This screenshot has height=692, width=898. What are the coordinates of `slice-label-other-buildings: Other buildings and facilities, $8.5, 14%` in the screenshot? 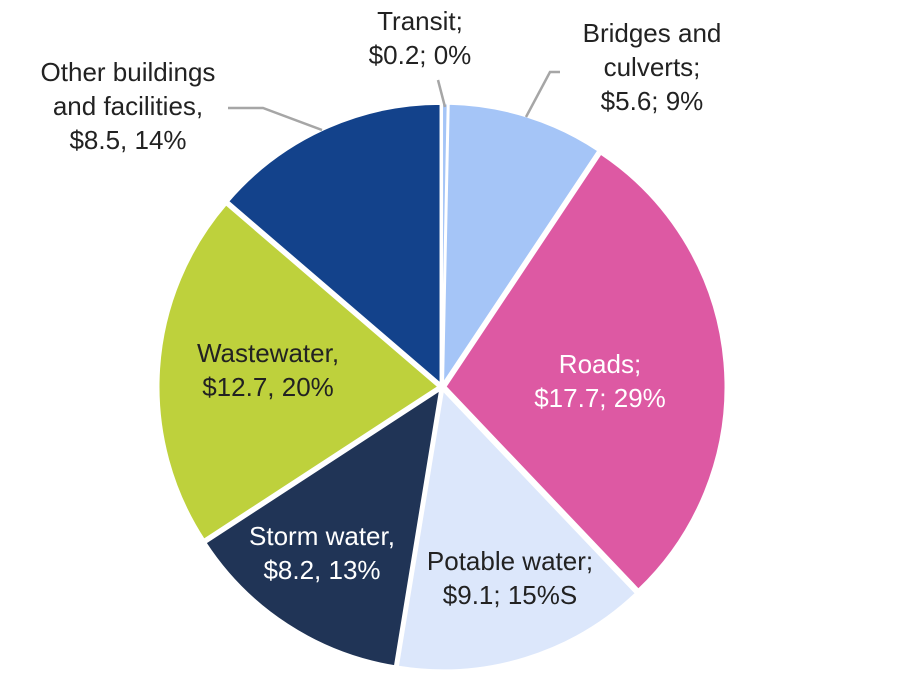 It's located at (128, 106).